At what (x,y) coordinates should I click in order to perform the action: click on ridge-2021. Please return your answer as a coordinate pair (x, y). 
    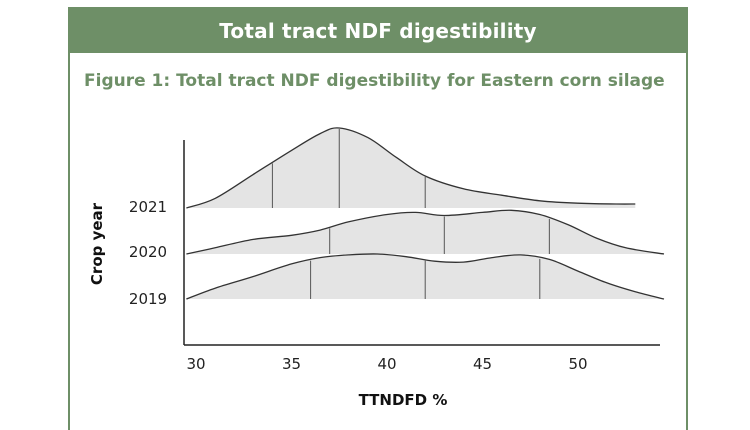
    Looking at the image, I should click on (433, 168).